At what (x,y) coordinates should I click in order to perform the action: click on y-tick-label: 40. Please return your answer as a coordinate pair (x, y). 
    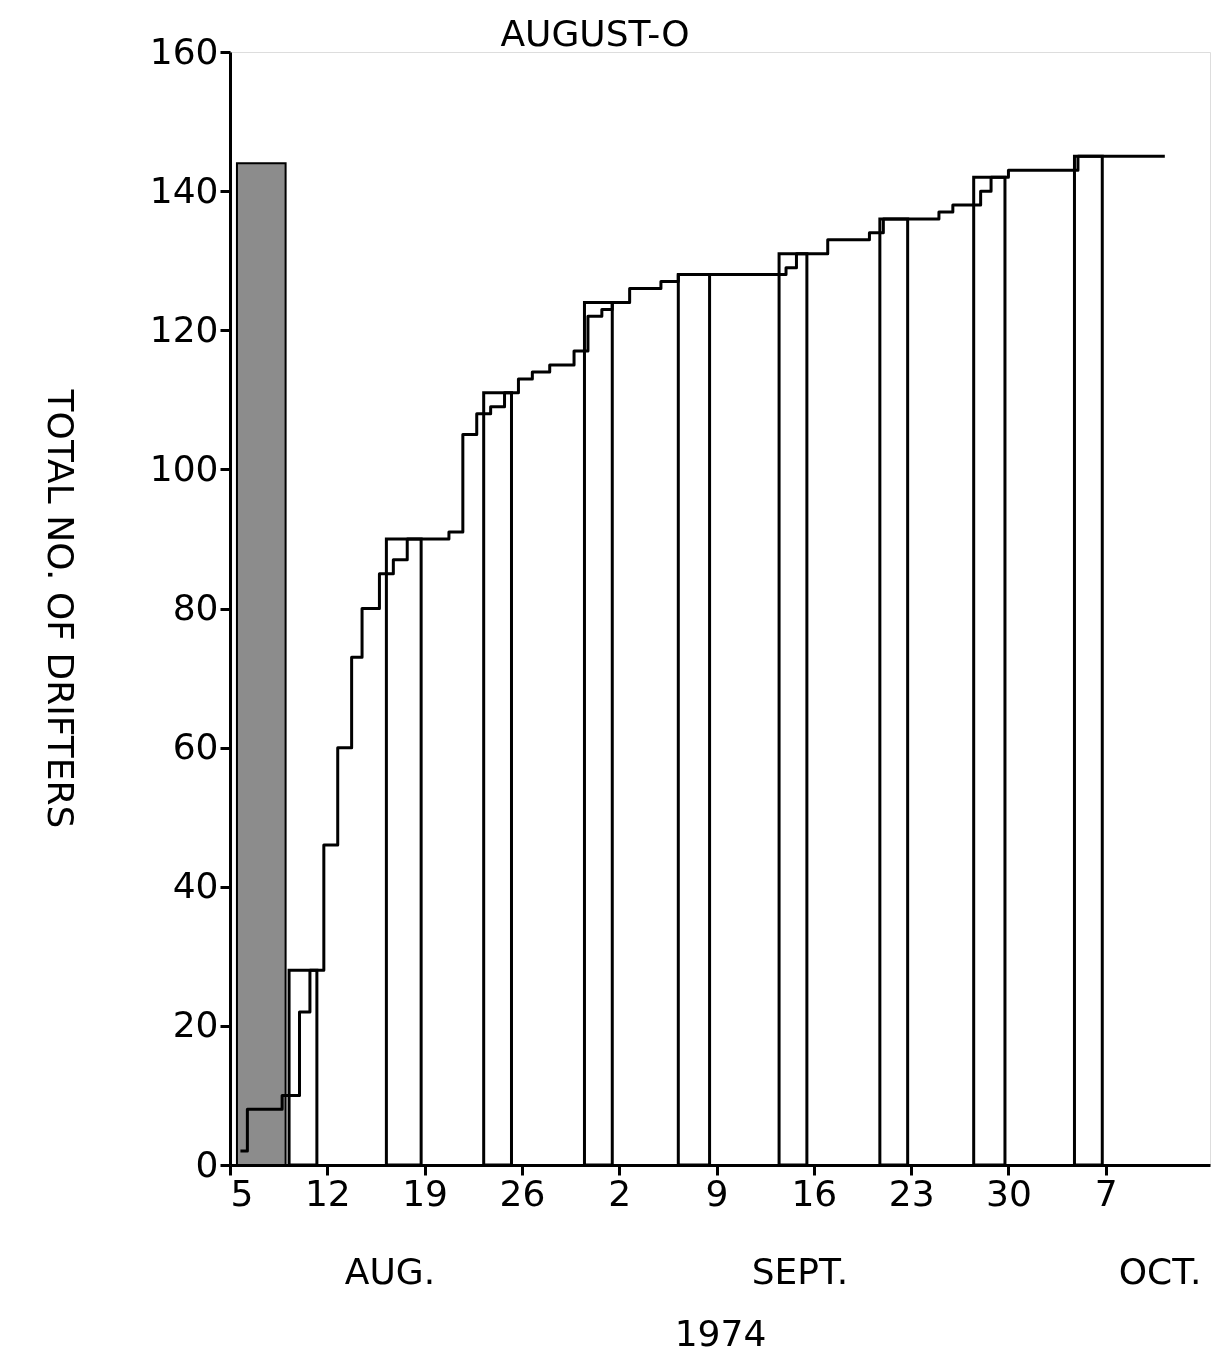
    Looking at the image, I should click on (195, 886).